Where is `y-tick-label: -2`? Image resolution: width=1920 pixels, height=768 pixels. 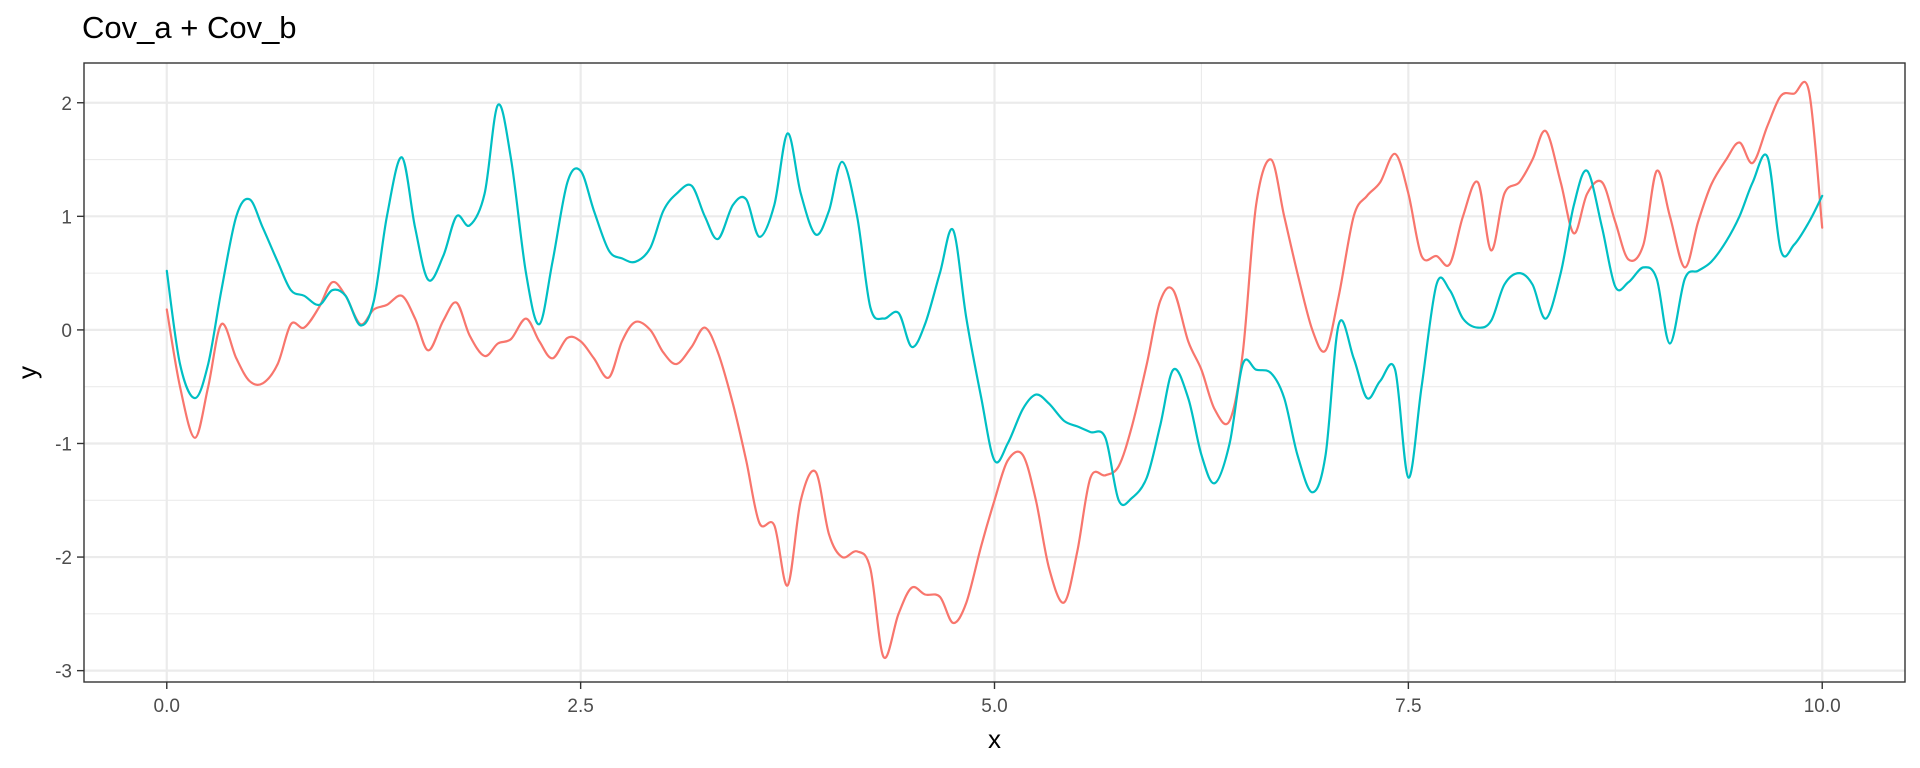 y-tick-label: -2 is located at coordinates (63, 558).